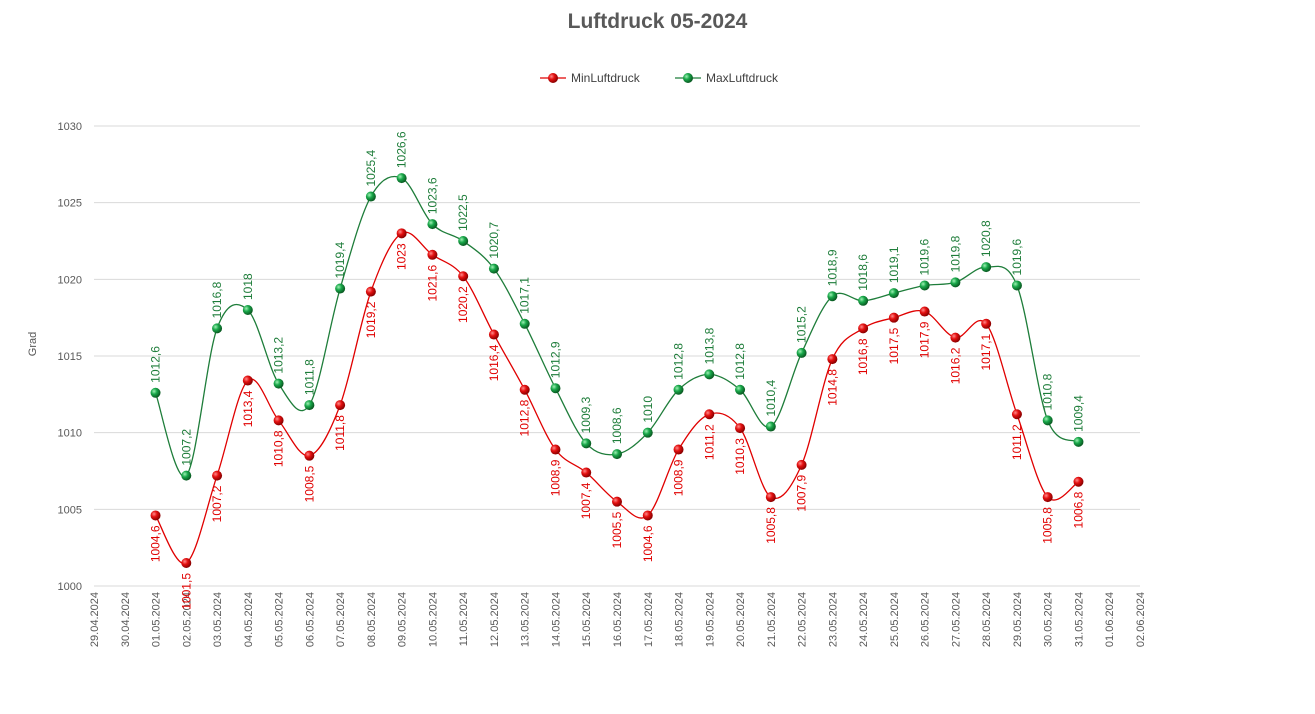  What do you see at coordinates (606, 78) in the screenshot?
I see `legend-label: MinLuftdruck` at bounding box center [606, 78].